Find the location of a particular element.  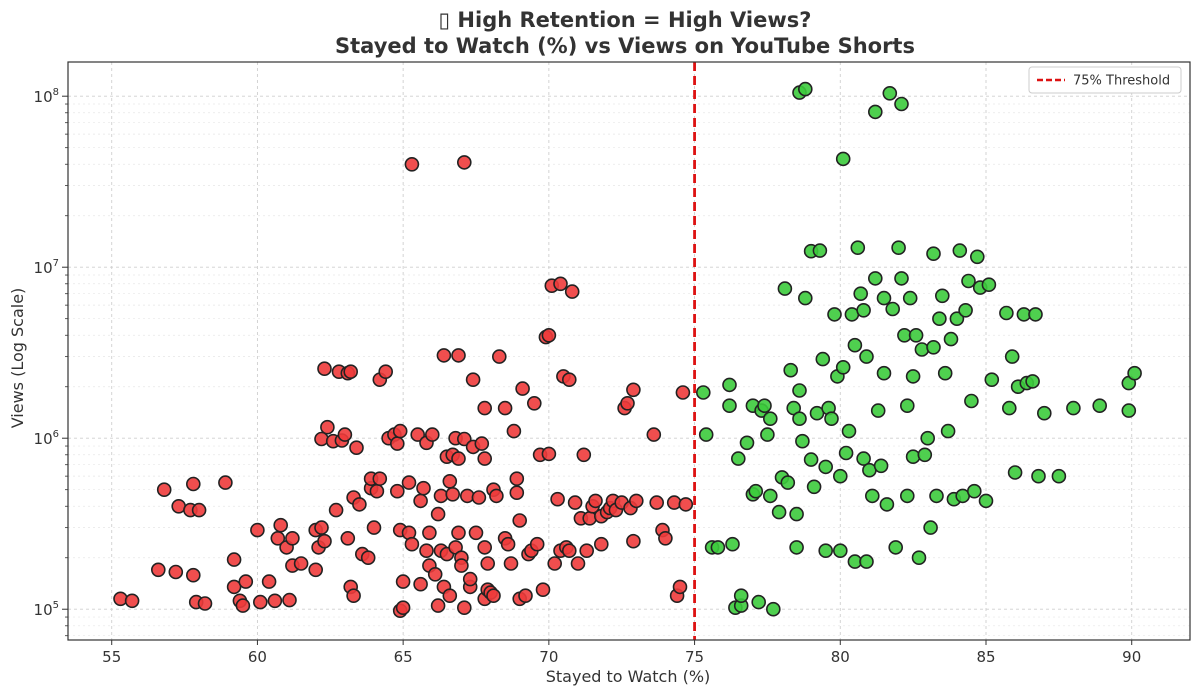

x-tick-label: 75 is located at coordinates (694, 657).